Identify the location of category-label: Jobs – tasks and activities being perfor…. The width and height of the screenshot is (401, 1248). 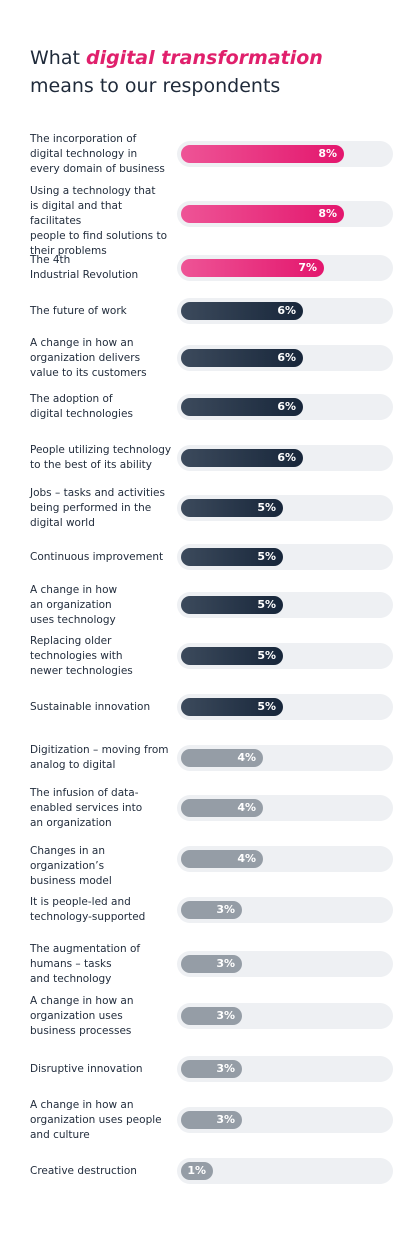
(97, 507).